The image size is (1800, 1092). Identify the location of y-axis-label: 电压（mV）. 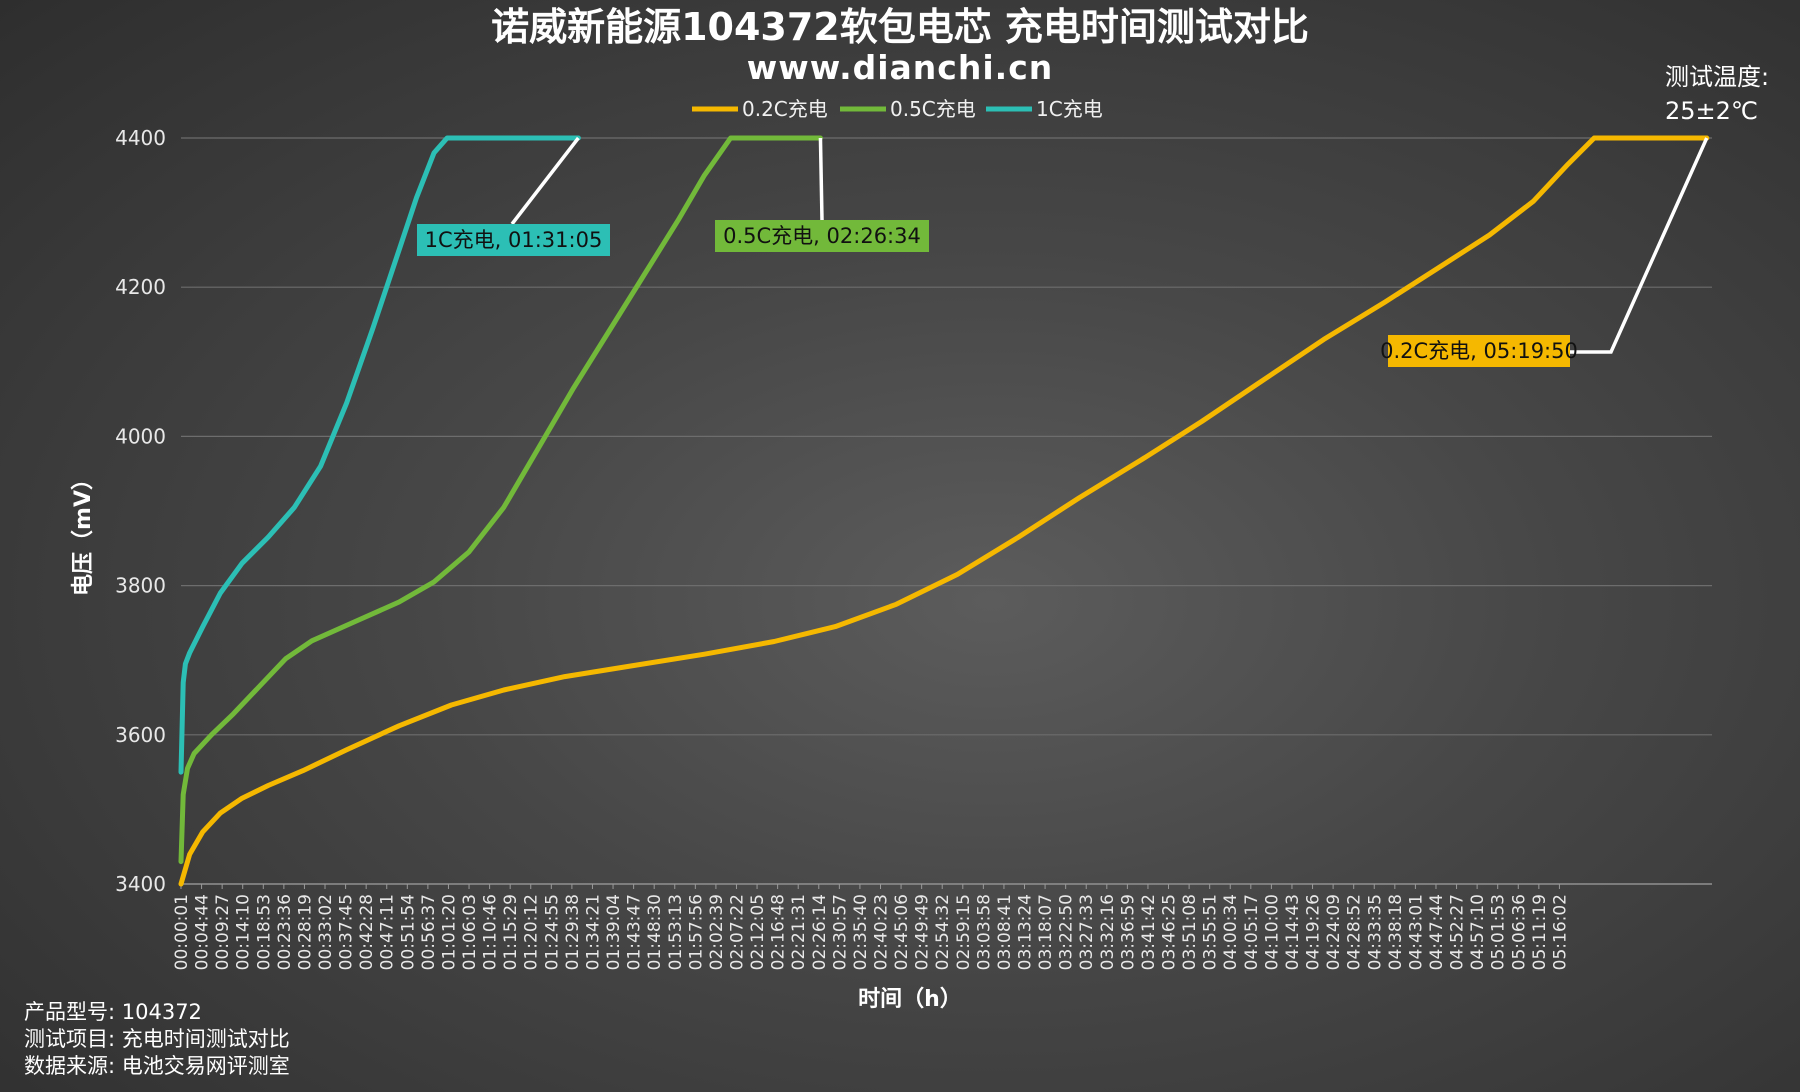
(83, 532).